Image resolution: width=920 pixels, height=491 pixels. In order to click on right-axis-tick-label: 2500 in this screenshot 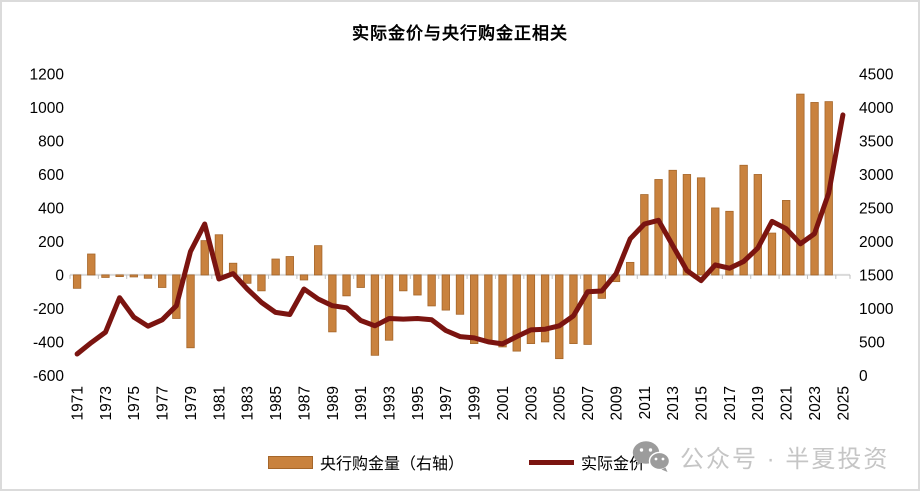, I will do `click(876, 208)`.